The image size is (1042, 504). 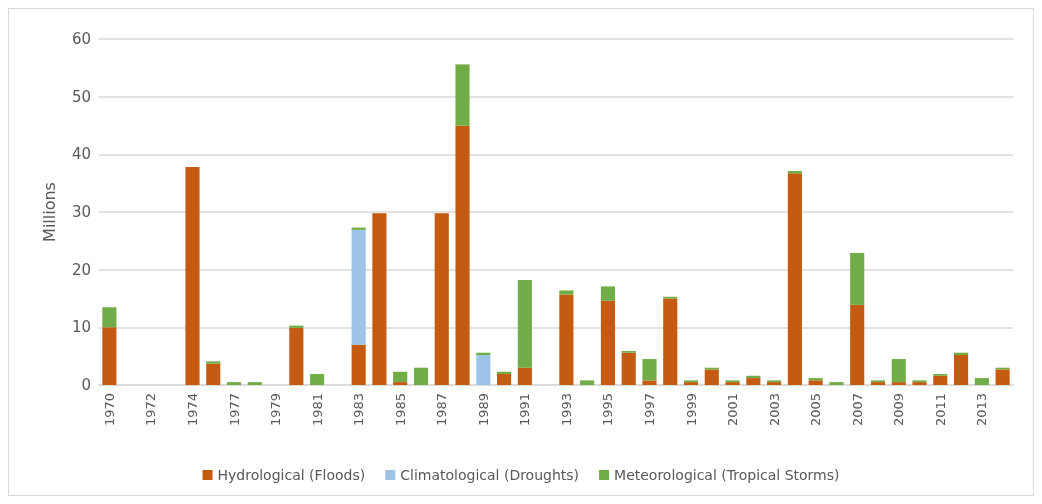 What do you see at coordinates (49, 212) in the screenshot?
I see `y-axis-title: Millions` at bounding box center [49, 212].